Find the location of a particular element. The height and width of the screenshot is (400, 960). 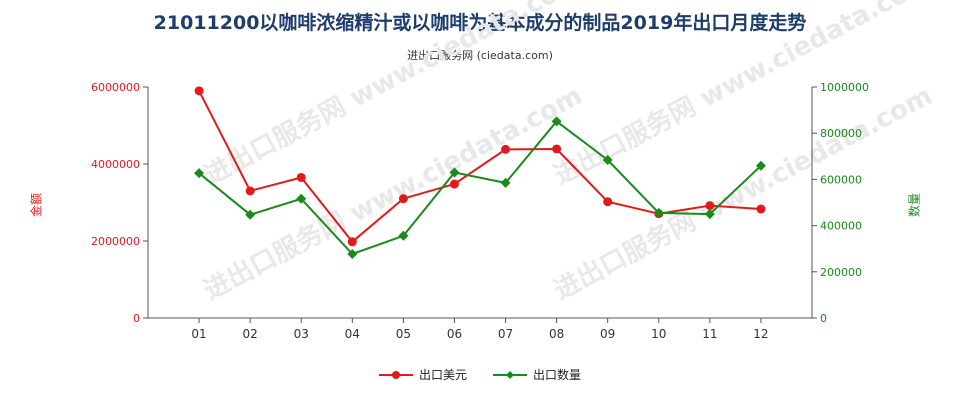

x-tick-label: 06 is located at coordinates (454, 334).